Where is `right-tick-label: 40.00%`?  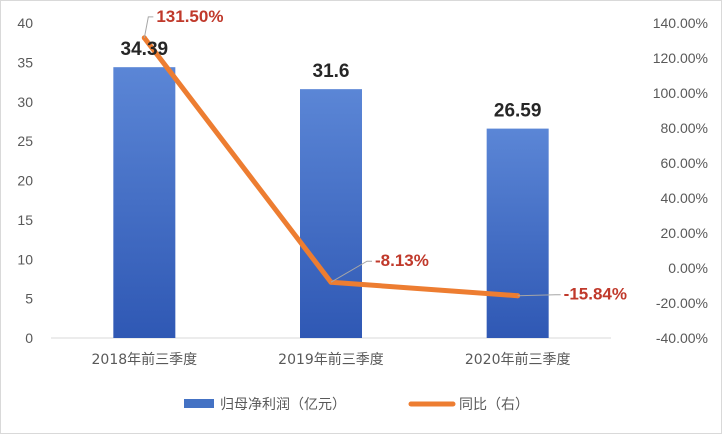
right-tick-label: 40.00% is located at coordinates (684, 198).